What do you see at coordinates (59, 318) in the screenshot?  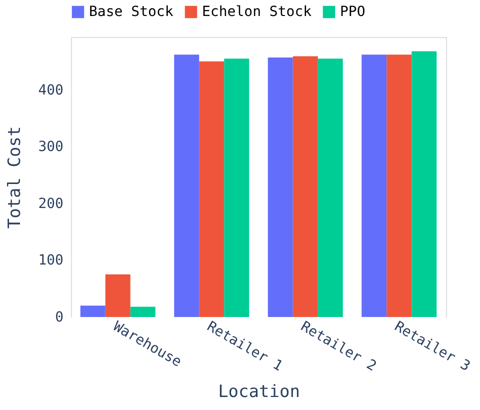 I see `y-tick-label: 0` at bounding box center [59, 318].